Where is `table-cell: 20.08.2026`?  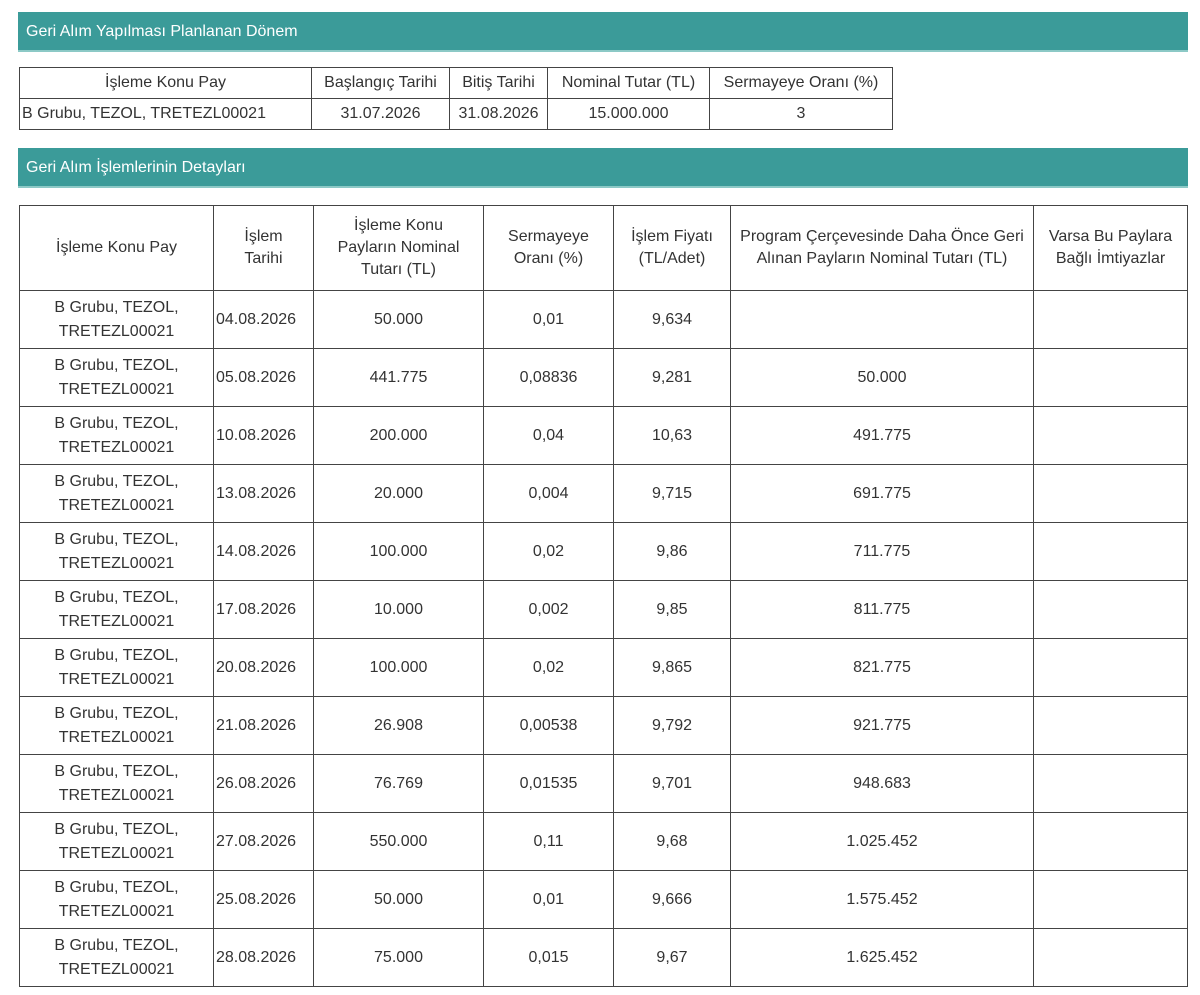
table-cell: 20.08.2026 is located at coordinates (263, 667).